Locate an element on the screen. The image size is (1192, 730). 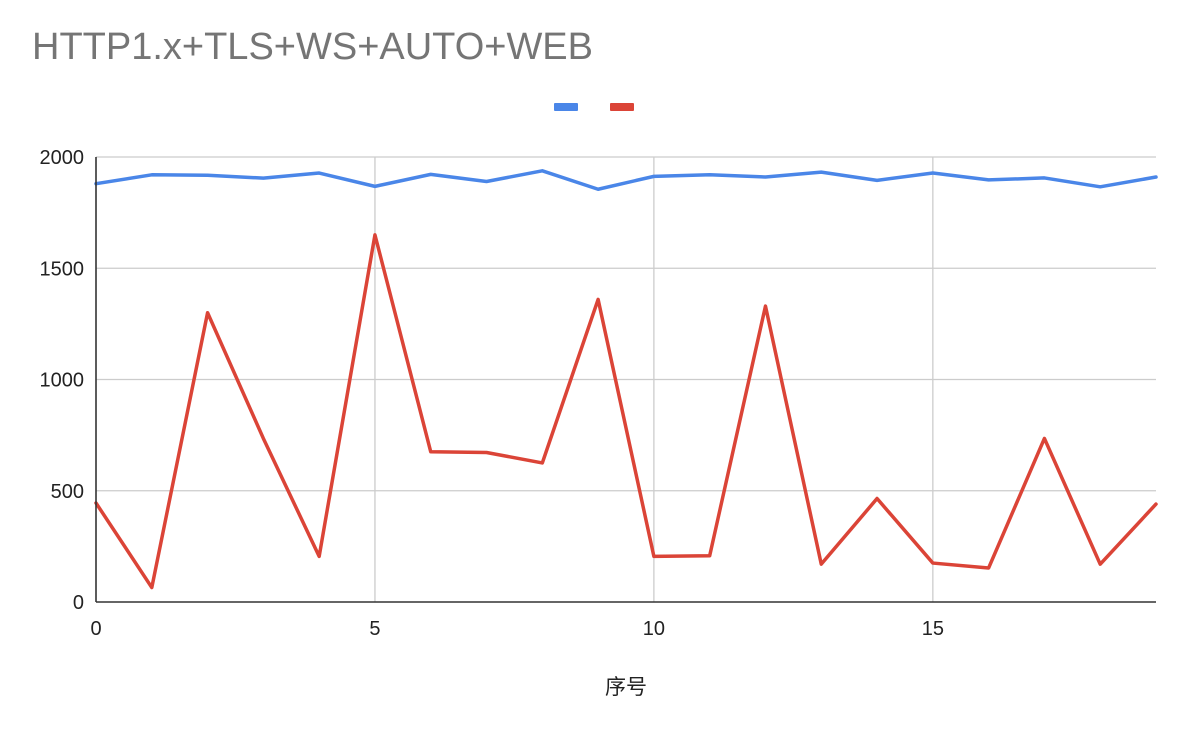
y-tick-label: 1500 is located at coordinates (62, 269).